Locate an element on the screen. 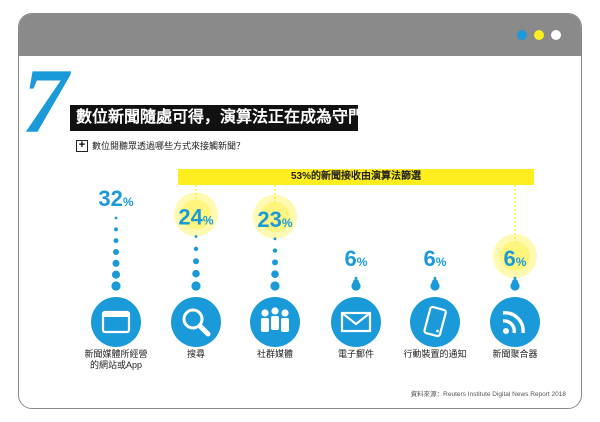 The height and width of the screenshot is (422, 600). envelope-body-shape is located at coordinates (356, 322).